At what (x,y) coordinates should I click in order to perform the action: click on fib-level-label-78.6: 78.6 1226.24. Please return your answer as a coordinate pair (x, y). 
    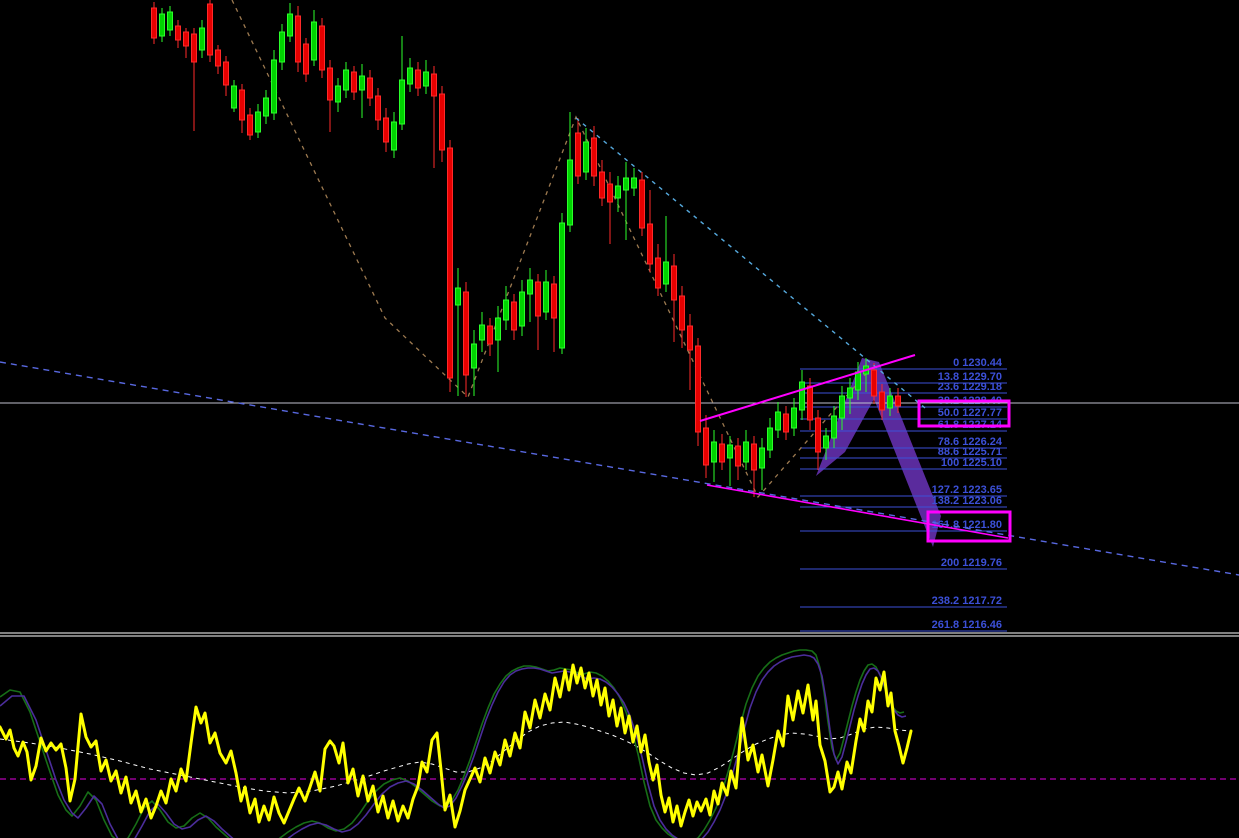
    Looking at the image, I should click on (970, 442).